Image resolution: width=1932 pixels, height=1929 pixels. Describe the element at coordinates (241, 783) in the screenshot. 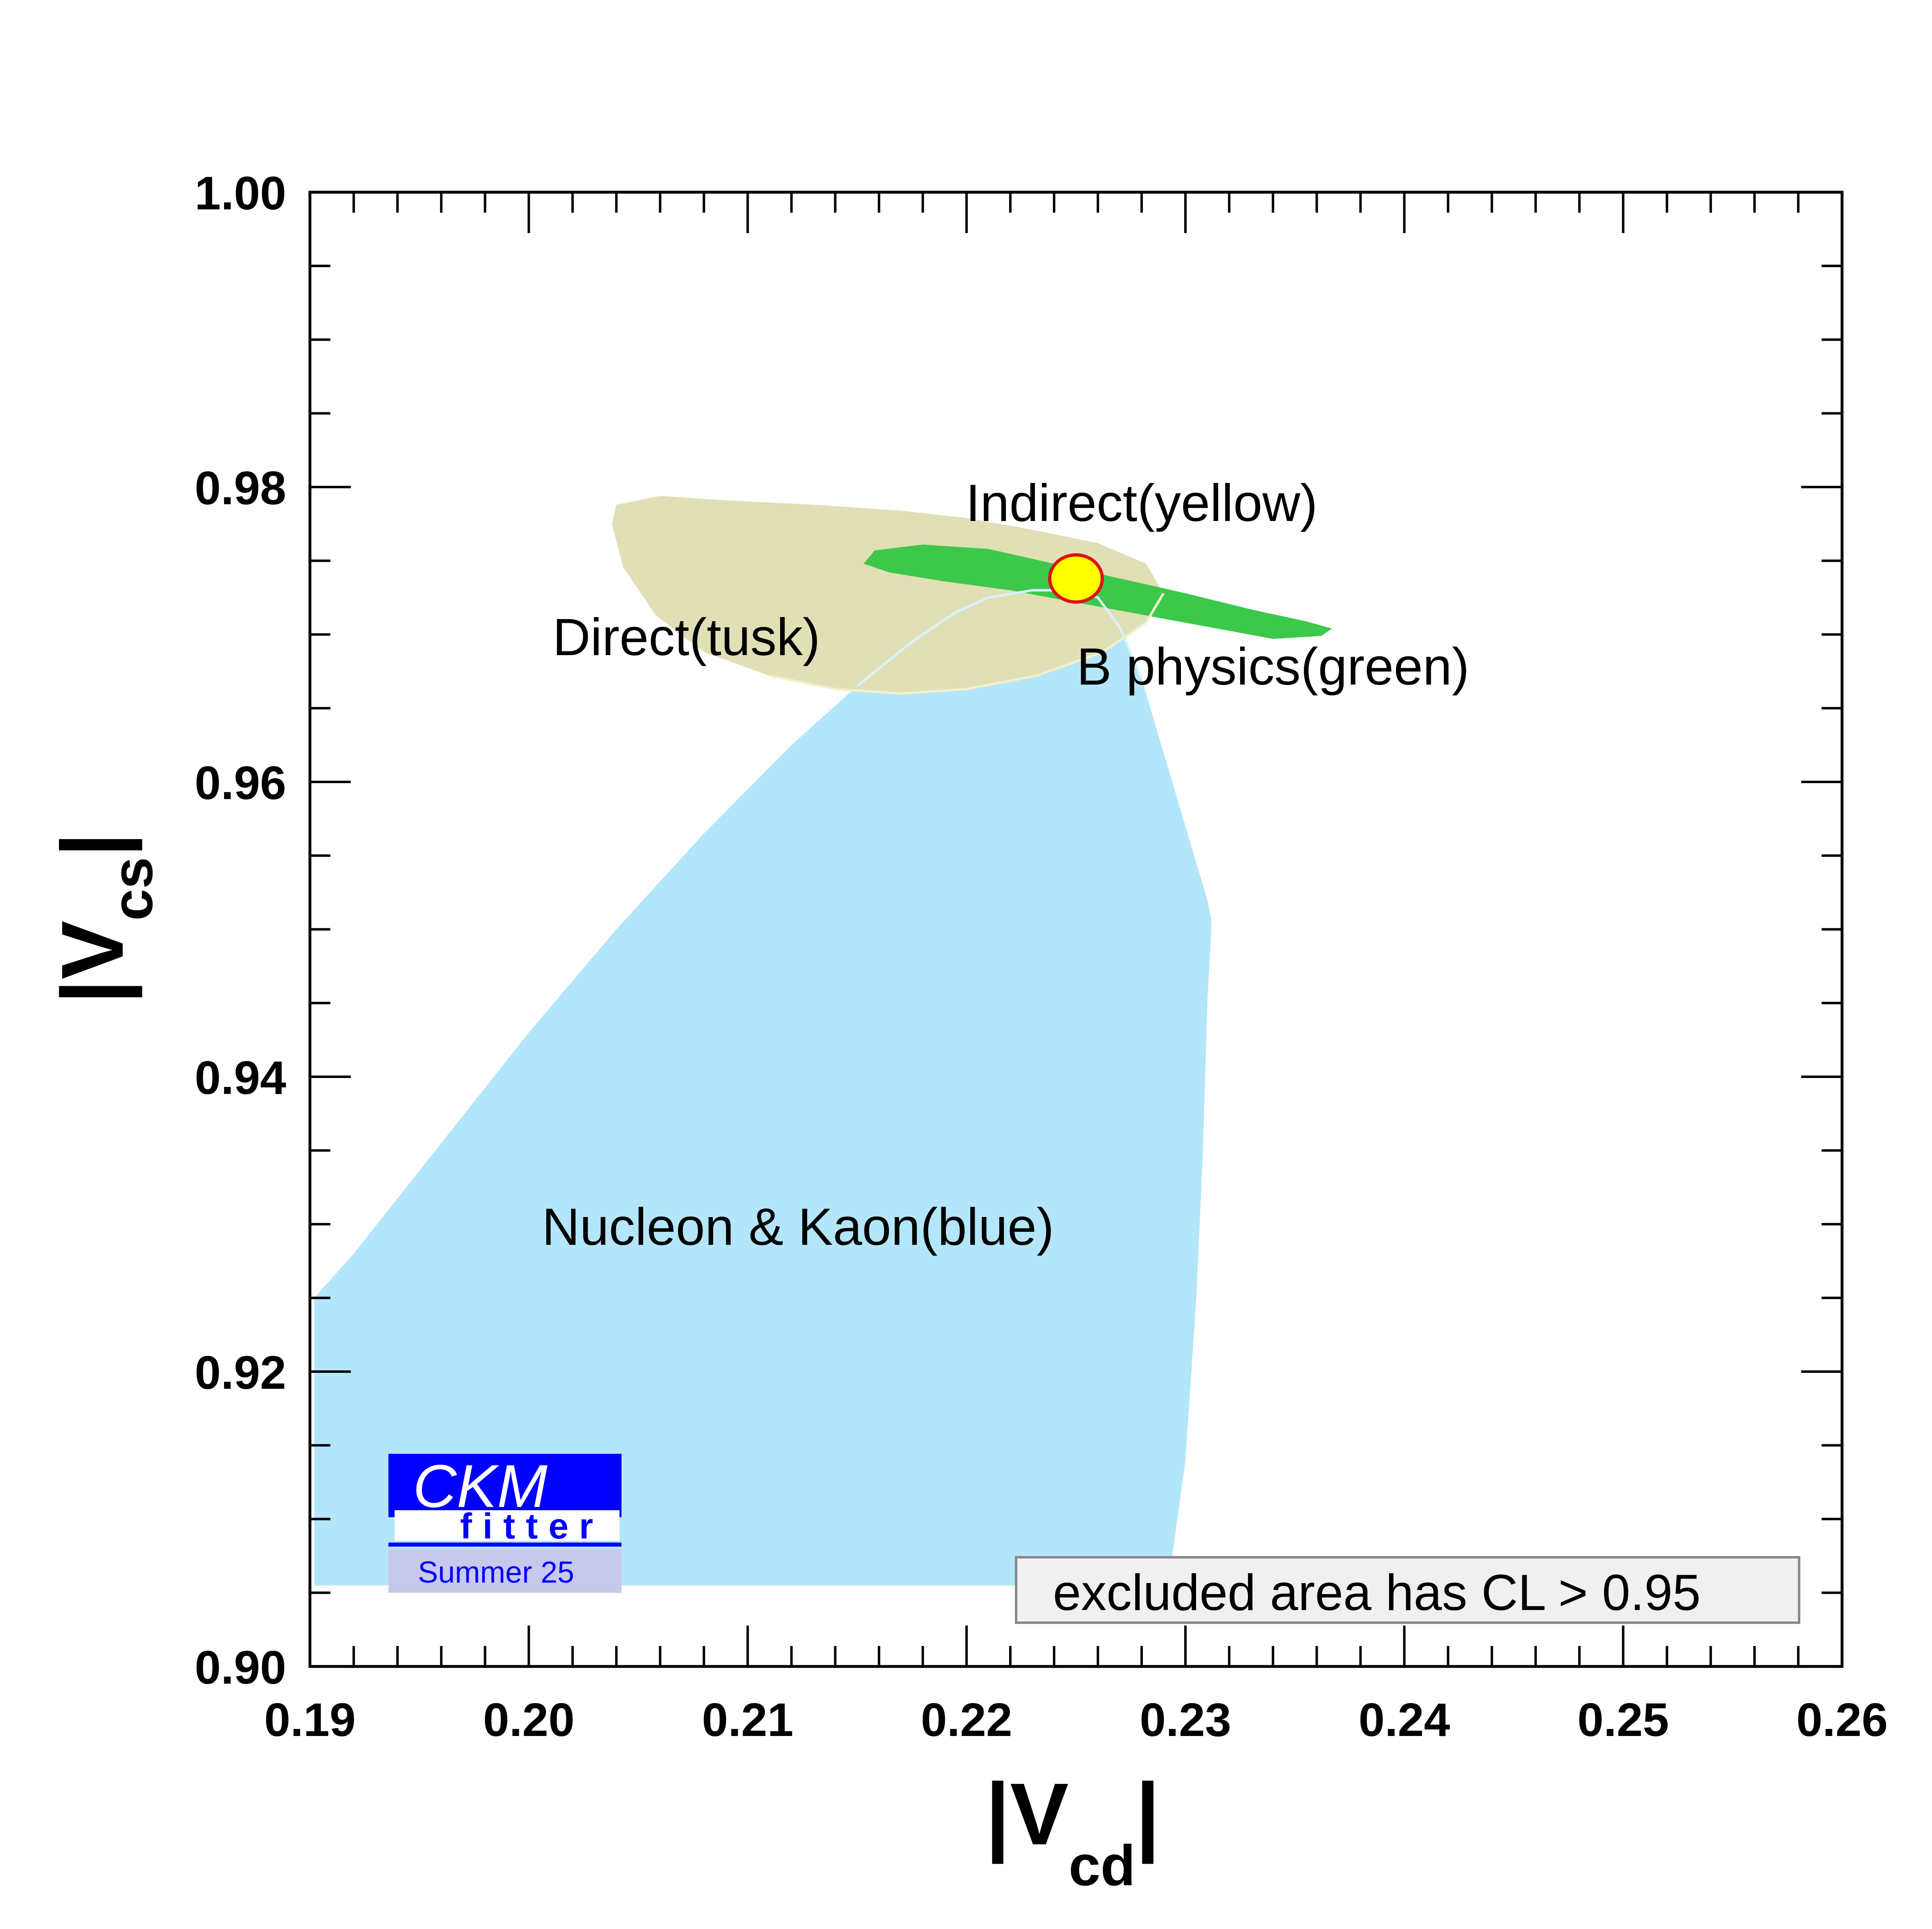

I see `y-tick-label: 0.96` at that location.